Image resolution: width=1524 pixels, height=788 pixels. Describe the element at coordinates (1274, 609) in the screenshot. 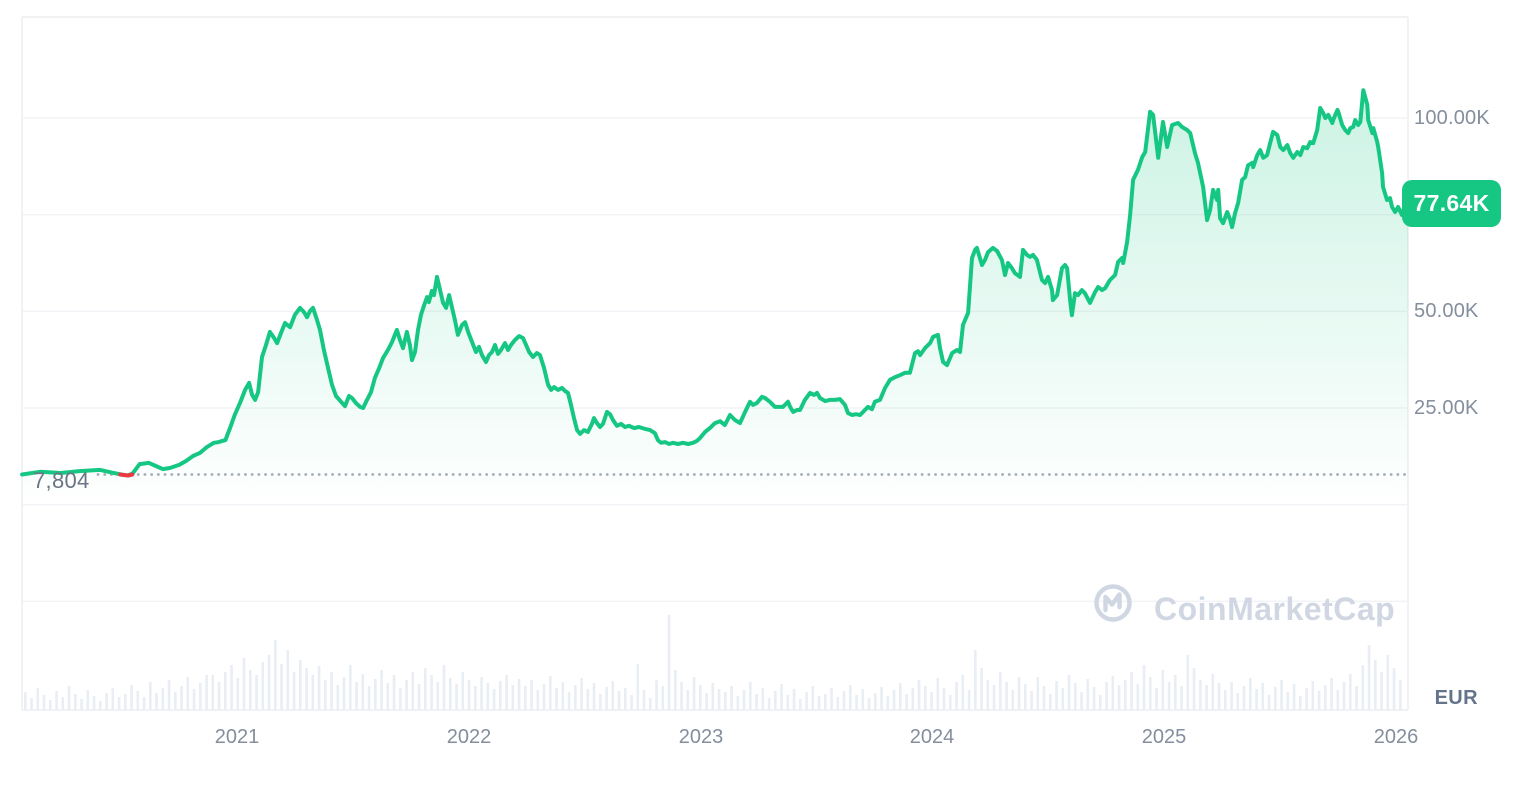

I see `coinmarketcap-watermark-text: CoinMarketCap` at that location.